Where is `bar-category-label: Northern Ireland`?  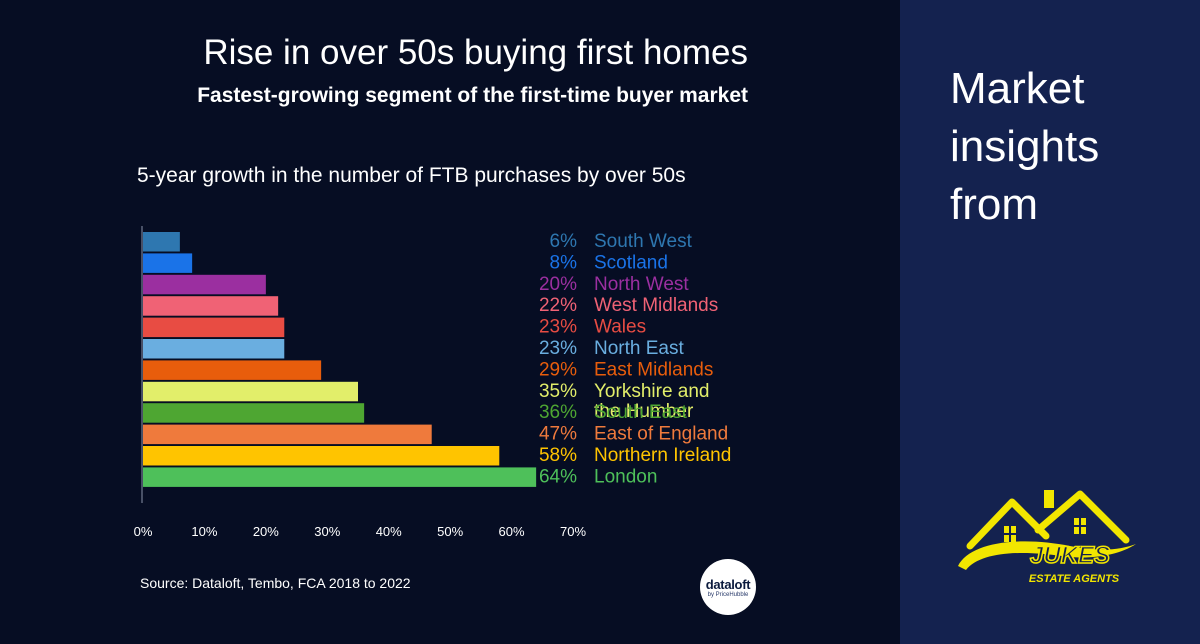 bar-category-label: Northern Ireland is located at coordinates (662, 455).